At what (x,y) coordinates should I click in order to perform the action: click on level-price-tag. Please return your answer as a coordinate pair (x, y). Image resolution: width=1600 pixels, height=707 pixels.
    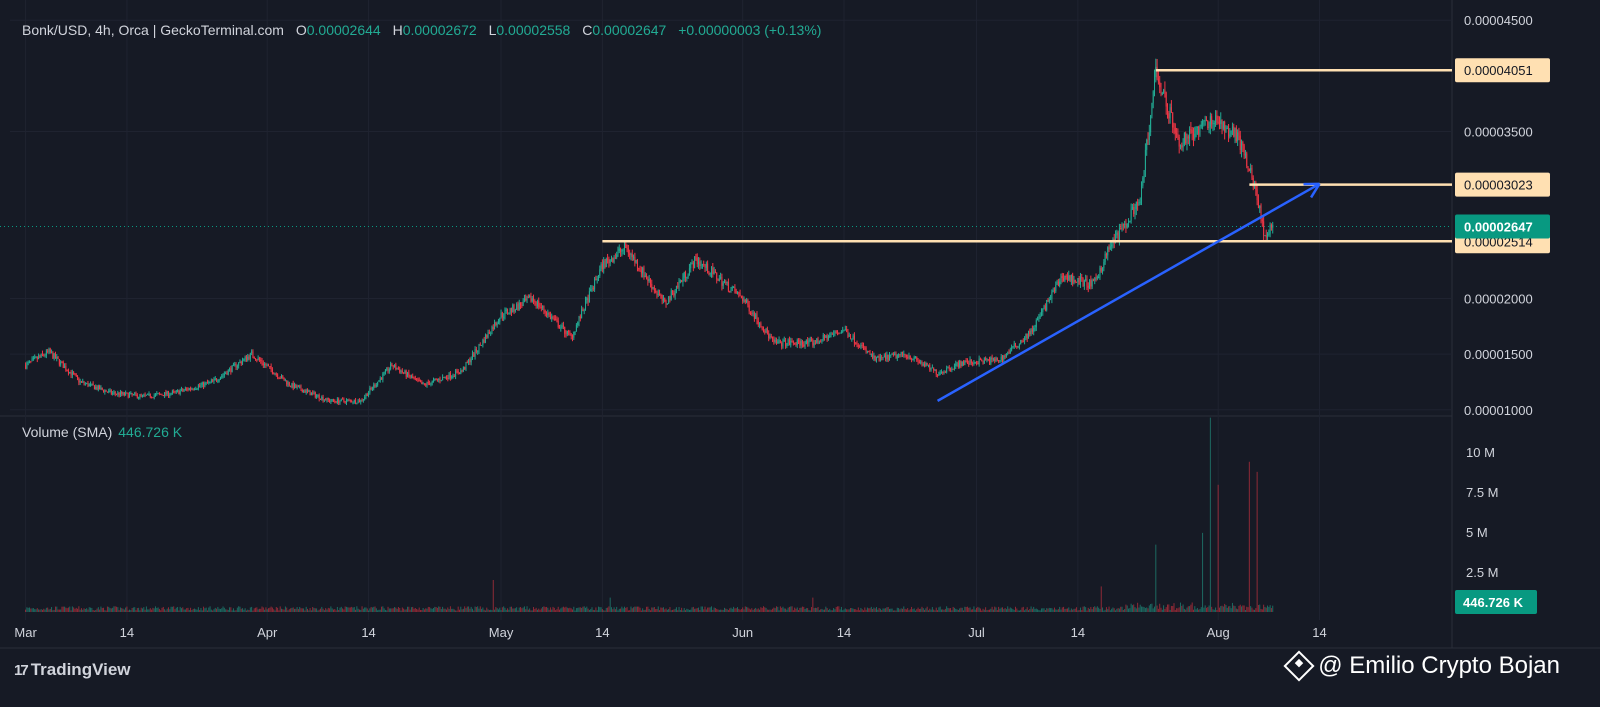
    Looking at the image, I should click on (1502, 70).